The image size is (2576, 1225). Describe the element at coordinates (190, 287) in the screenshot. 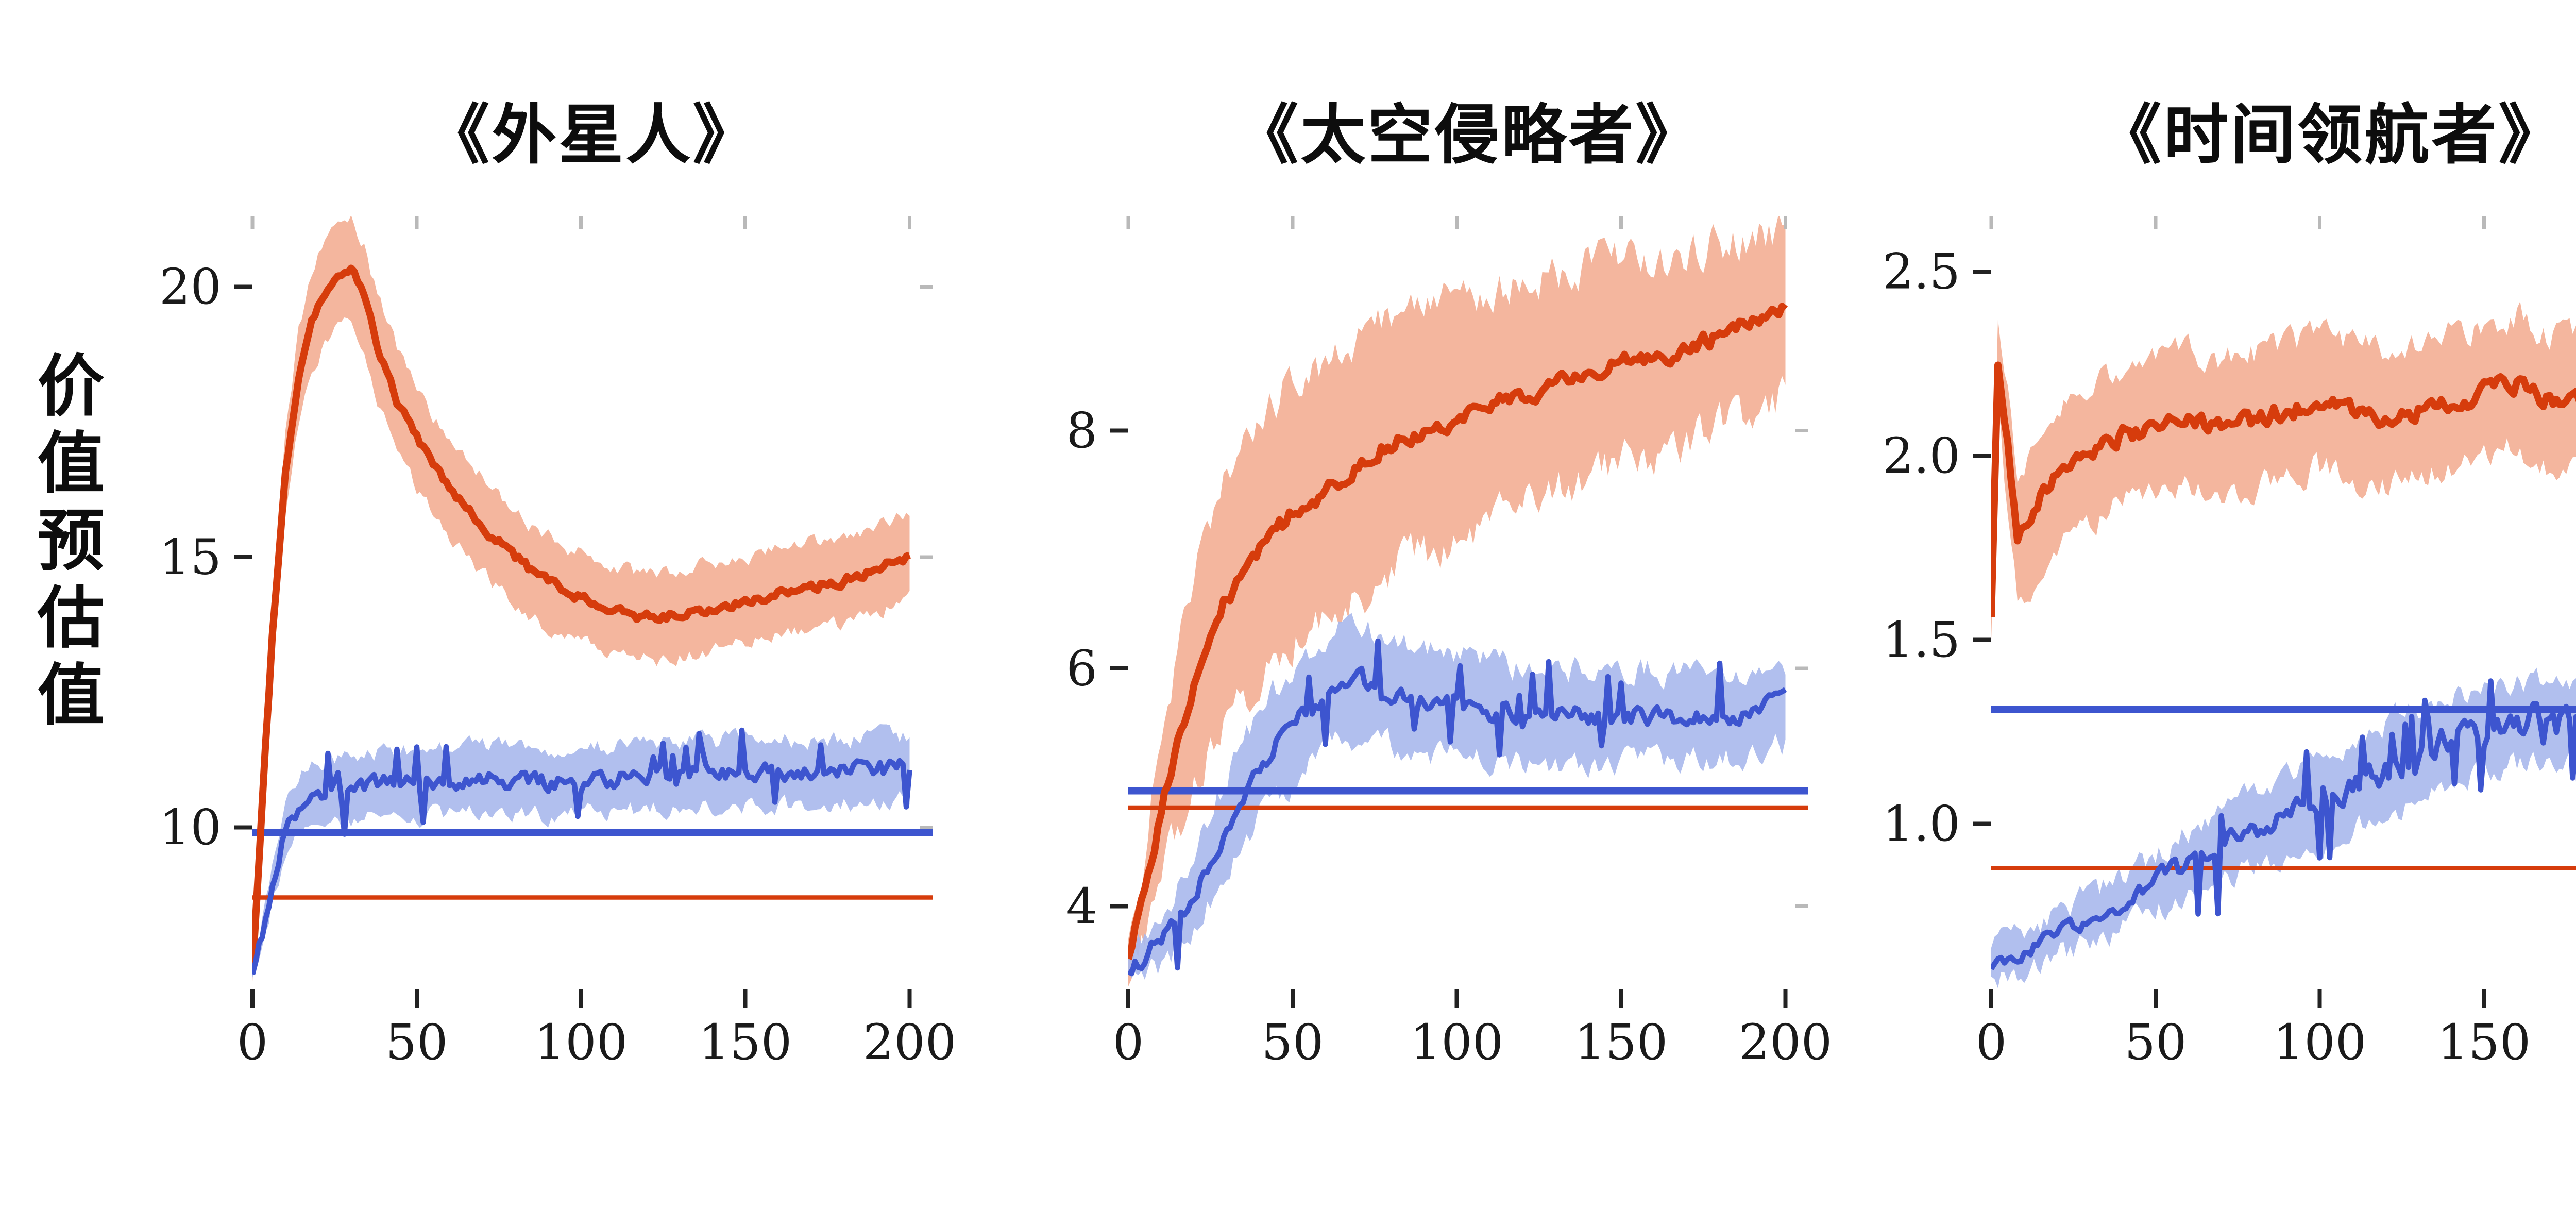

I see `svg-text: 20` at that location.